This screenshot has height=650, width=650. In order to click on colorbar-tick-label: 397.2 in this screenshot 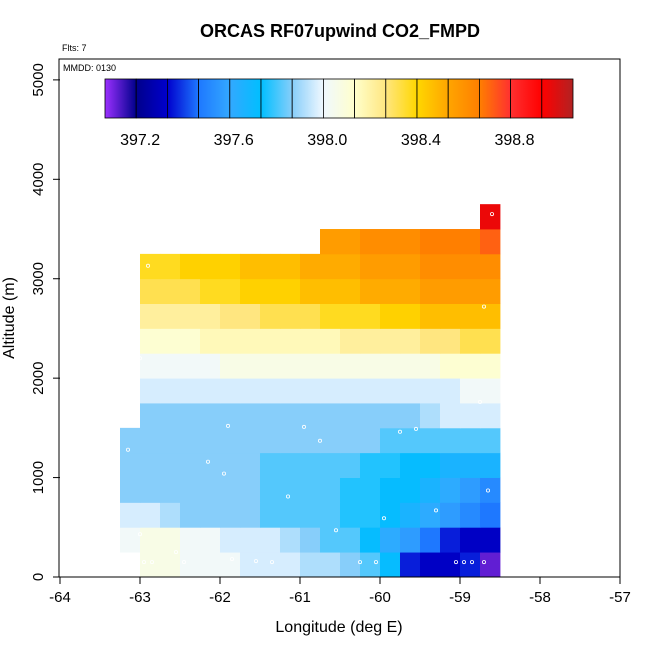, I will do `click(140, 140)`.